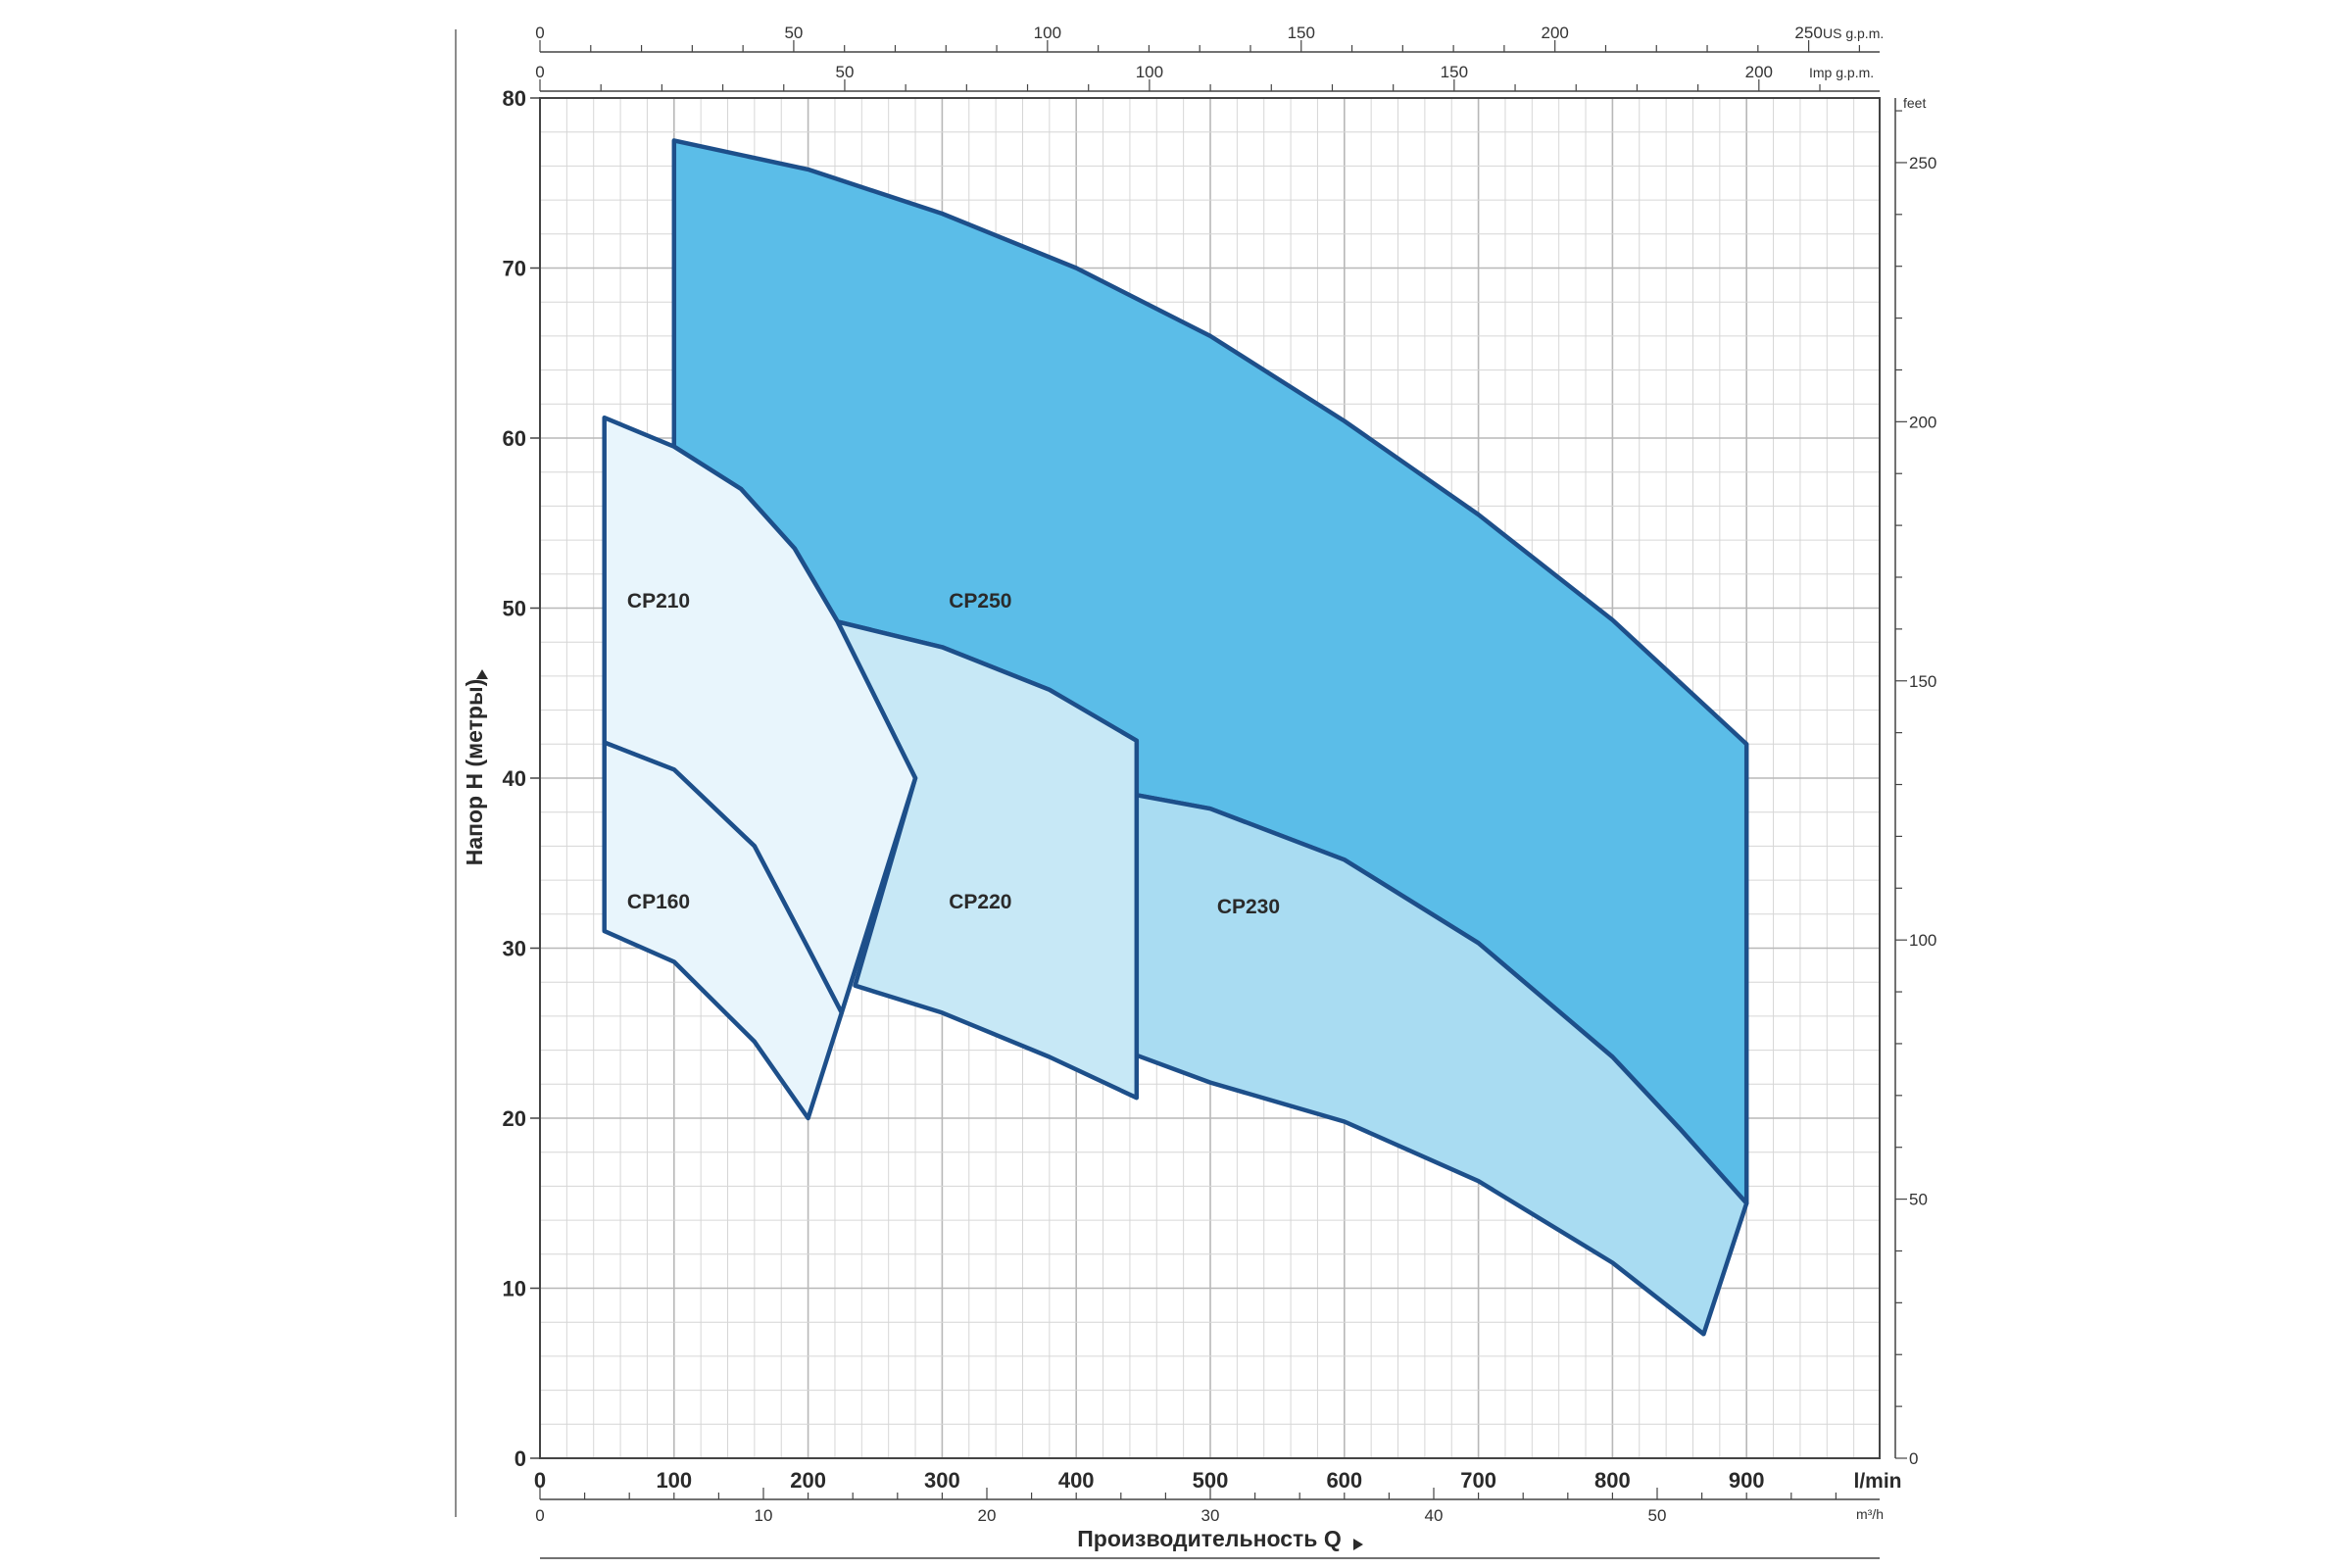 The height and width of the screenshot is (1568, 2352). I want to click on impgpm-tick-label: 150, so click(1454, 72).